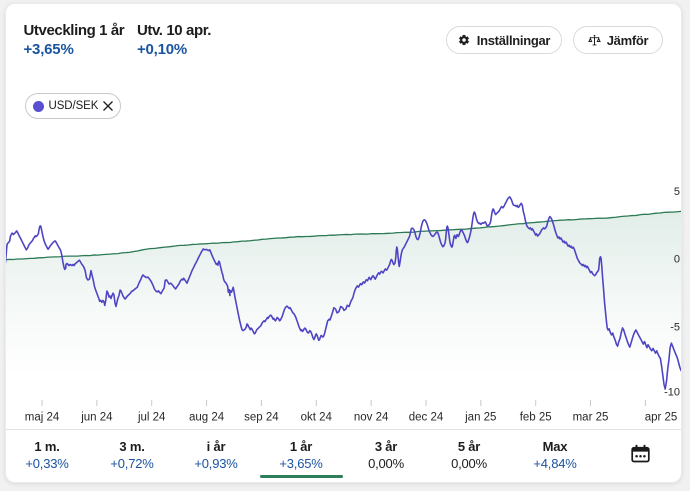 Image resolution: width=690 pixels, height=491 pixels. I want to click on svg-text: sep 24, so click(261, 418).